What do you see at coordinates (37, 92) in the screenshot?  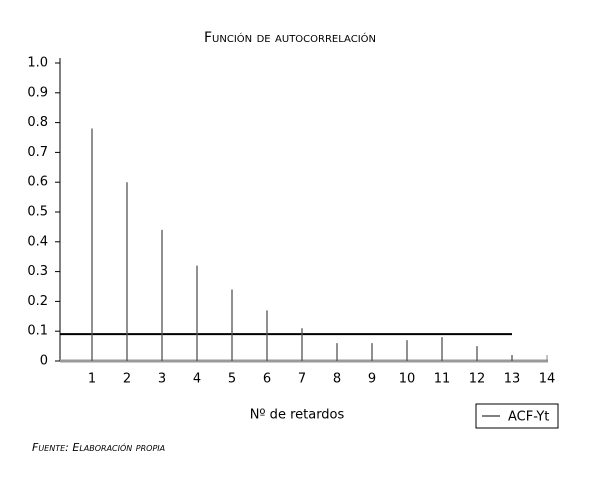 I see `y-tick-label: 0.9` at bounding box center [37, 92].